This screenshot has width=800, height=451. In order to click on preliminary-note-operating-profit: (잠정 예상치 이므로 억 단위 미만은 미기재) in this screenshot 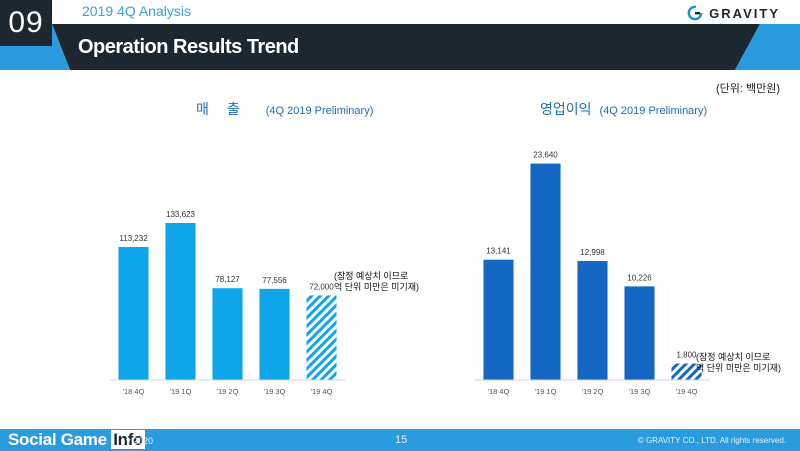, I will do `click(739, 362)`.